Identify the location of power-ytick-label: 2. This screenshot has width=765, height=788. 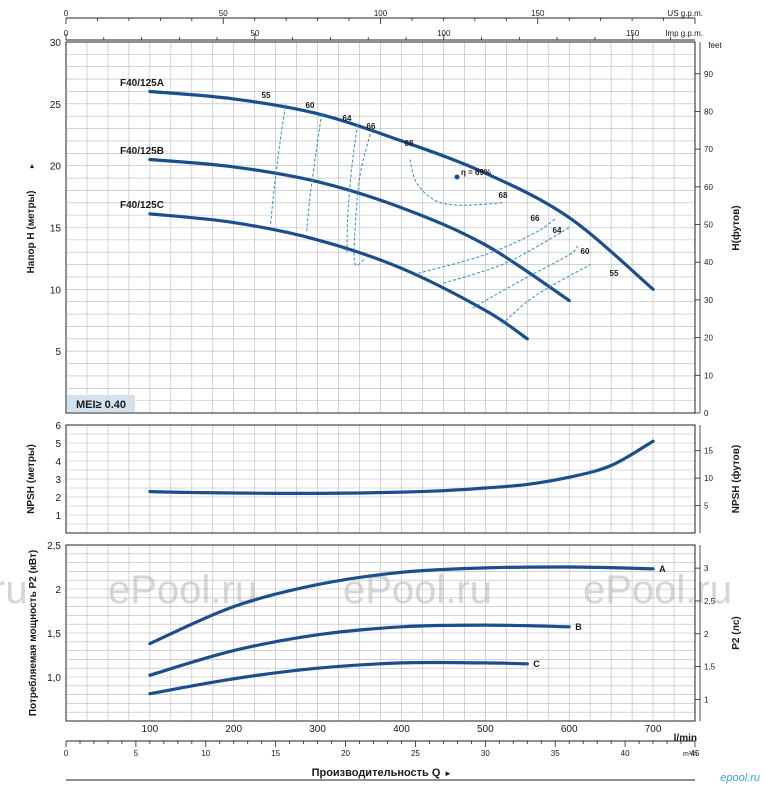
(58, 590).